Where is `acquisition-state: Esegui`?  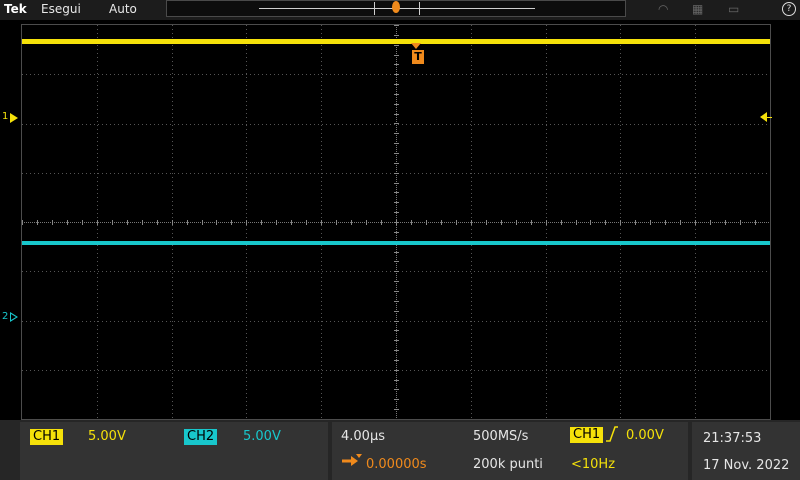
acquisition-state: Esegui is located at coordinates (61, 9).